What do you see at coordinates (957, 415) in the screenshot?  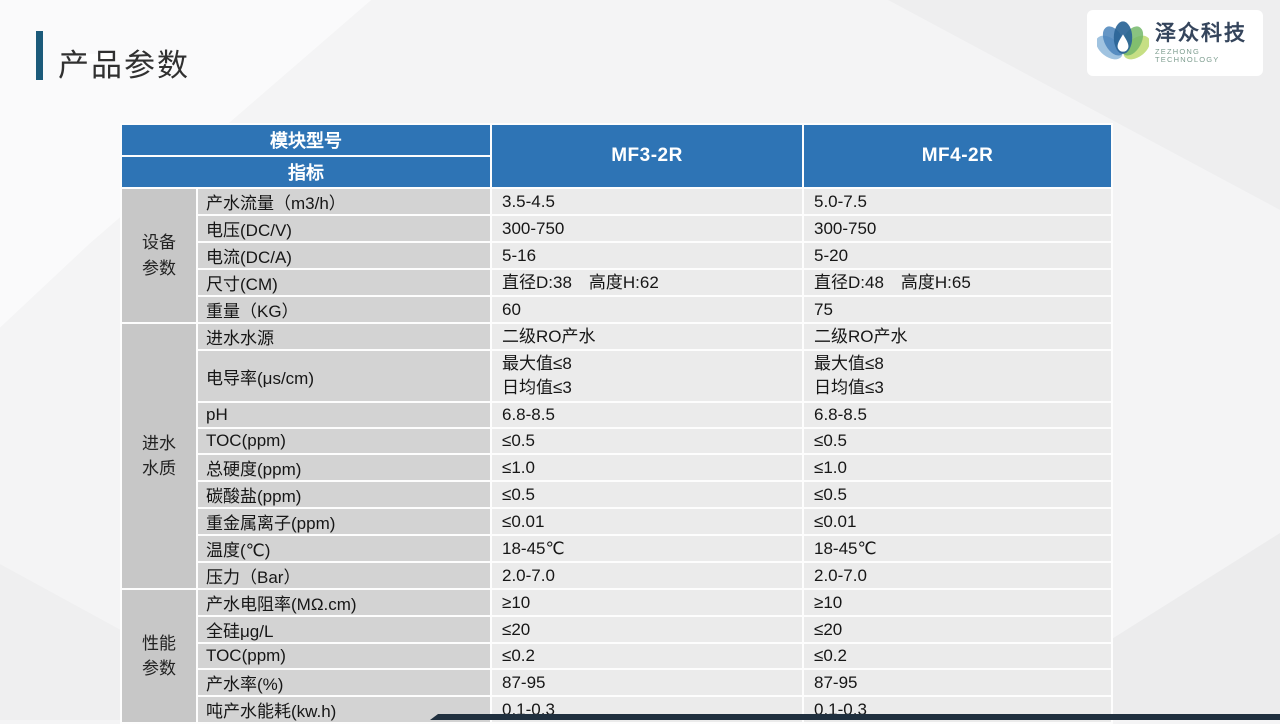 I see `param-value-mf4: 6.8-8.5` at bounding box center [957, 415].